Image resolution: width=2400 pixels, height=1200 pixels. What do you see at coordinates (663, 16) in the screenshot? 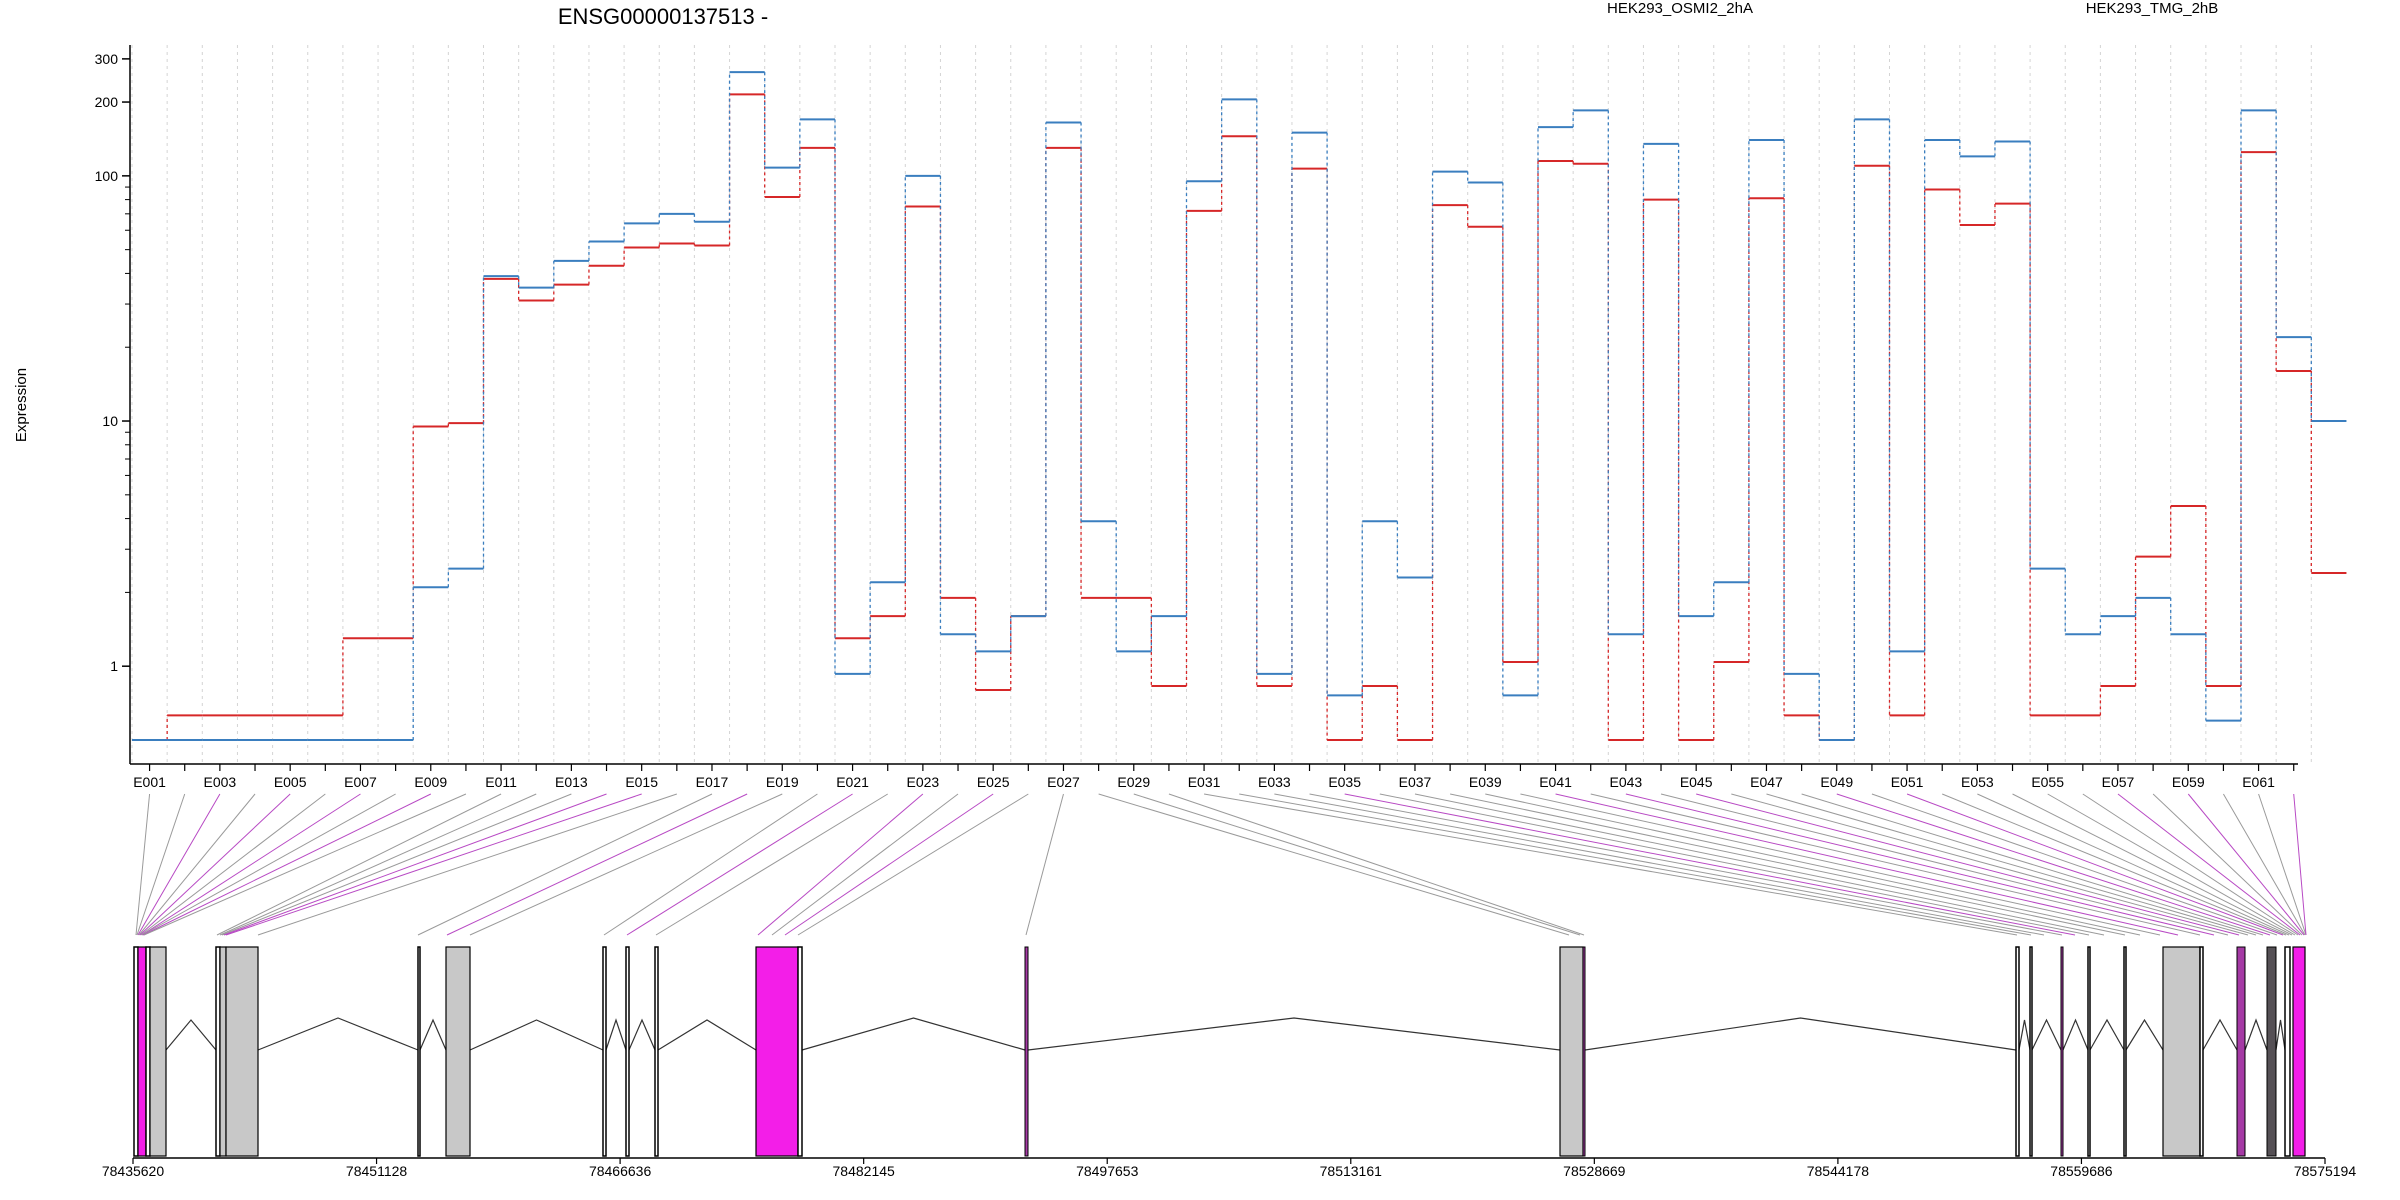
I see `chart-title: ENSG00000137513 -` at bounding box center [663, 16].